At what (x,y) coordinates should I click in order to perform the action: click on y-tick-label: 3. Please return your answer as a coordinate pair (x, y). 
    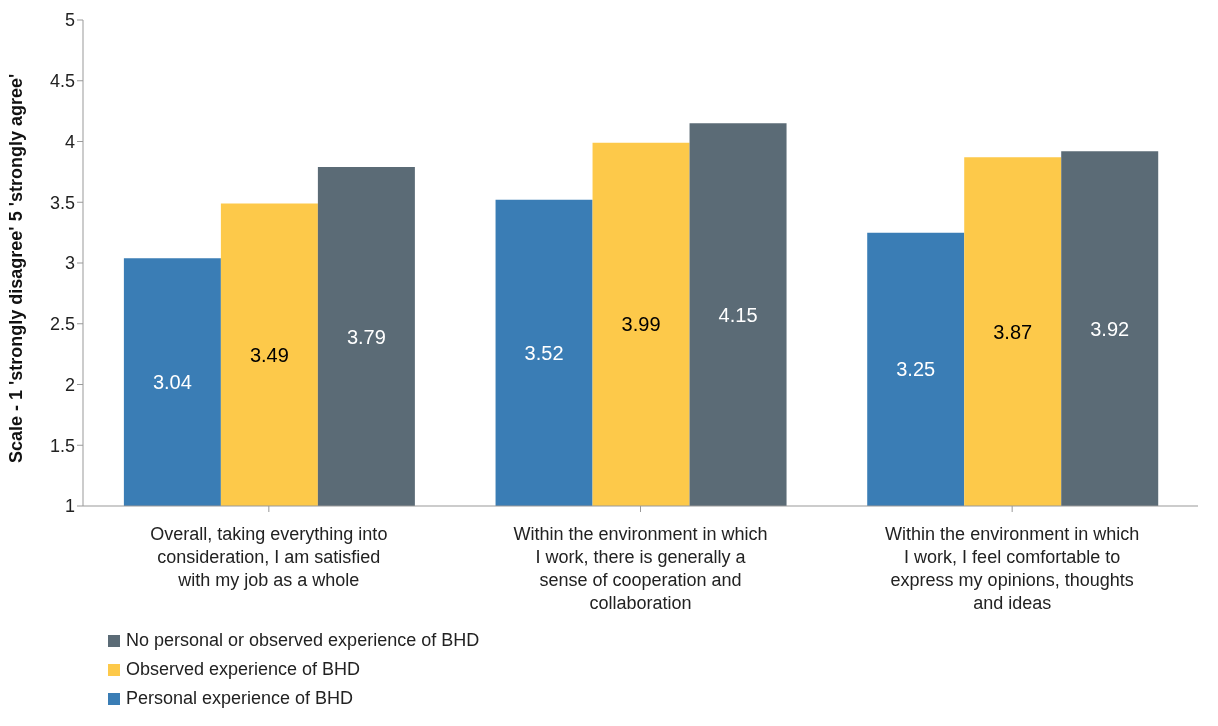
    Looking at the image, I should click on (69, 263).